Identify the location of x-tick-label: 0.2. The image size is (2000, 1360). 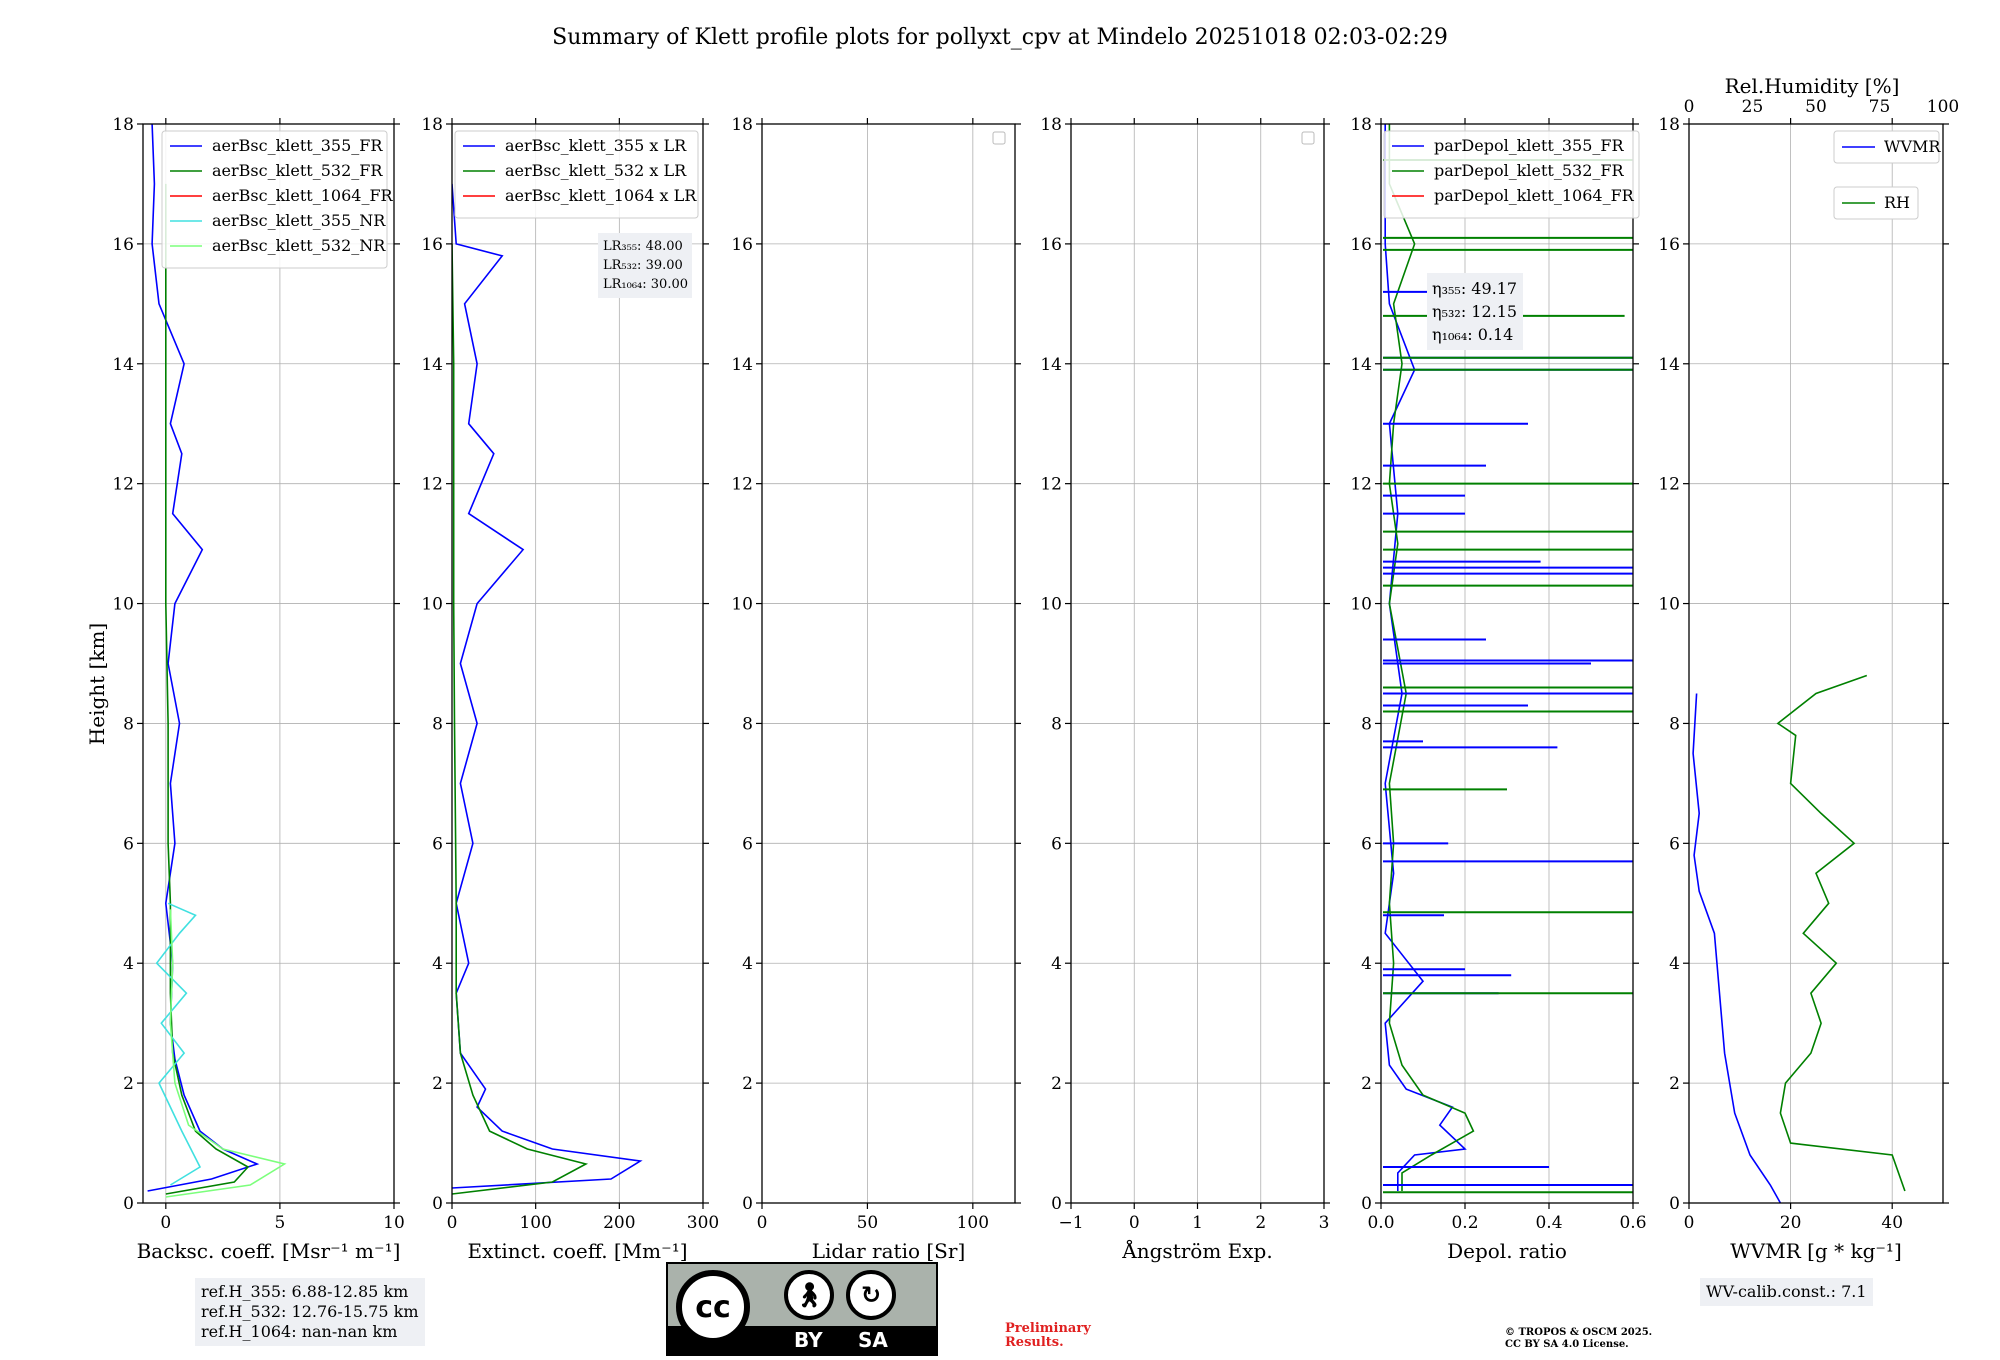
(1464, 1223).